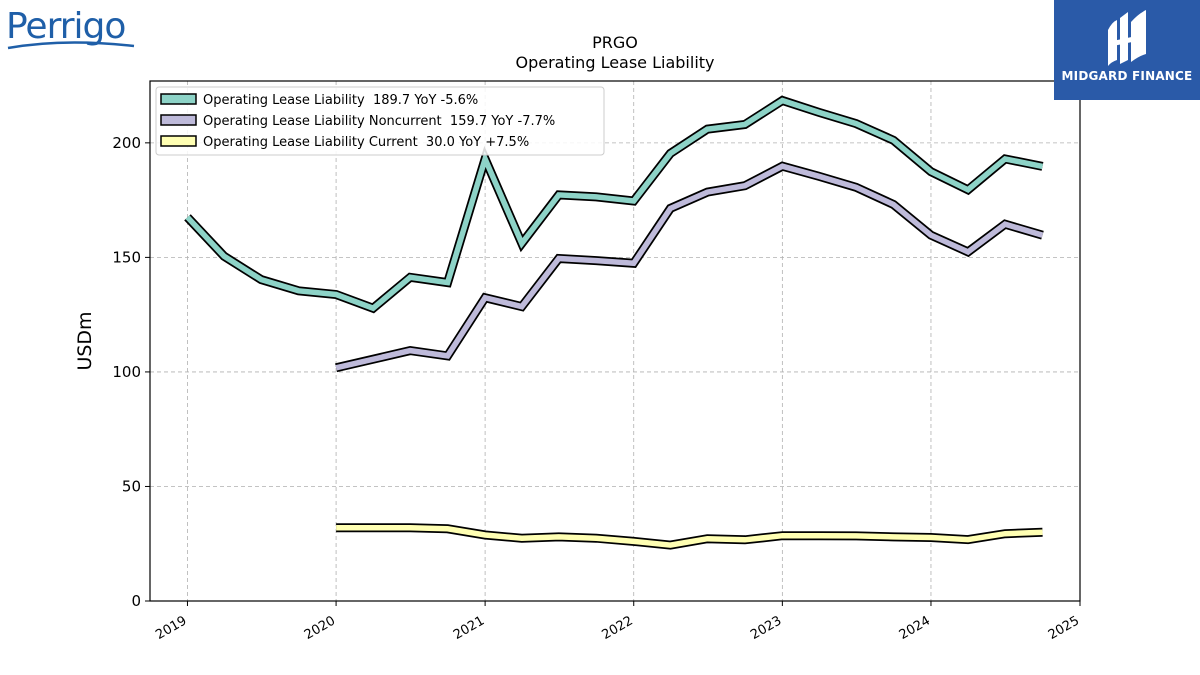 The width and height of the screenshot is (1200, 675). I want to click on x-tick-label: 2020, so click(320, 628).